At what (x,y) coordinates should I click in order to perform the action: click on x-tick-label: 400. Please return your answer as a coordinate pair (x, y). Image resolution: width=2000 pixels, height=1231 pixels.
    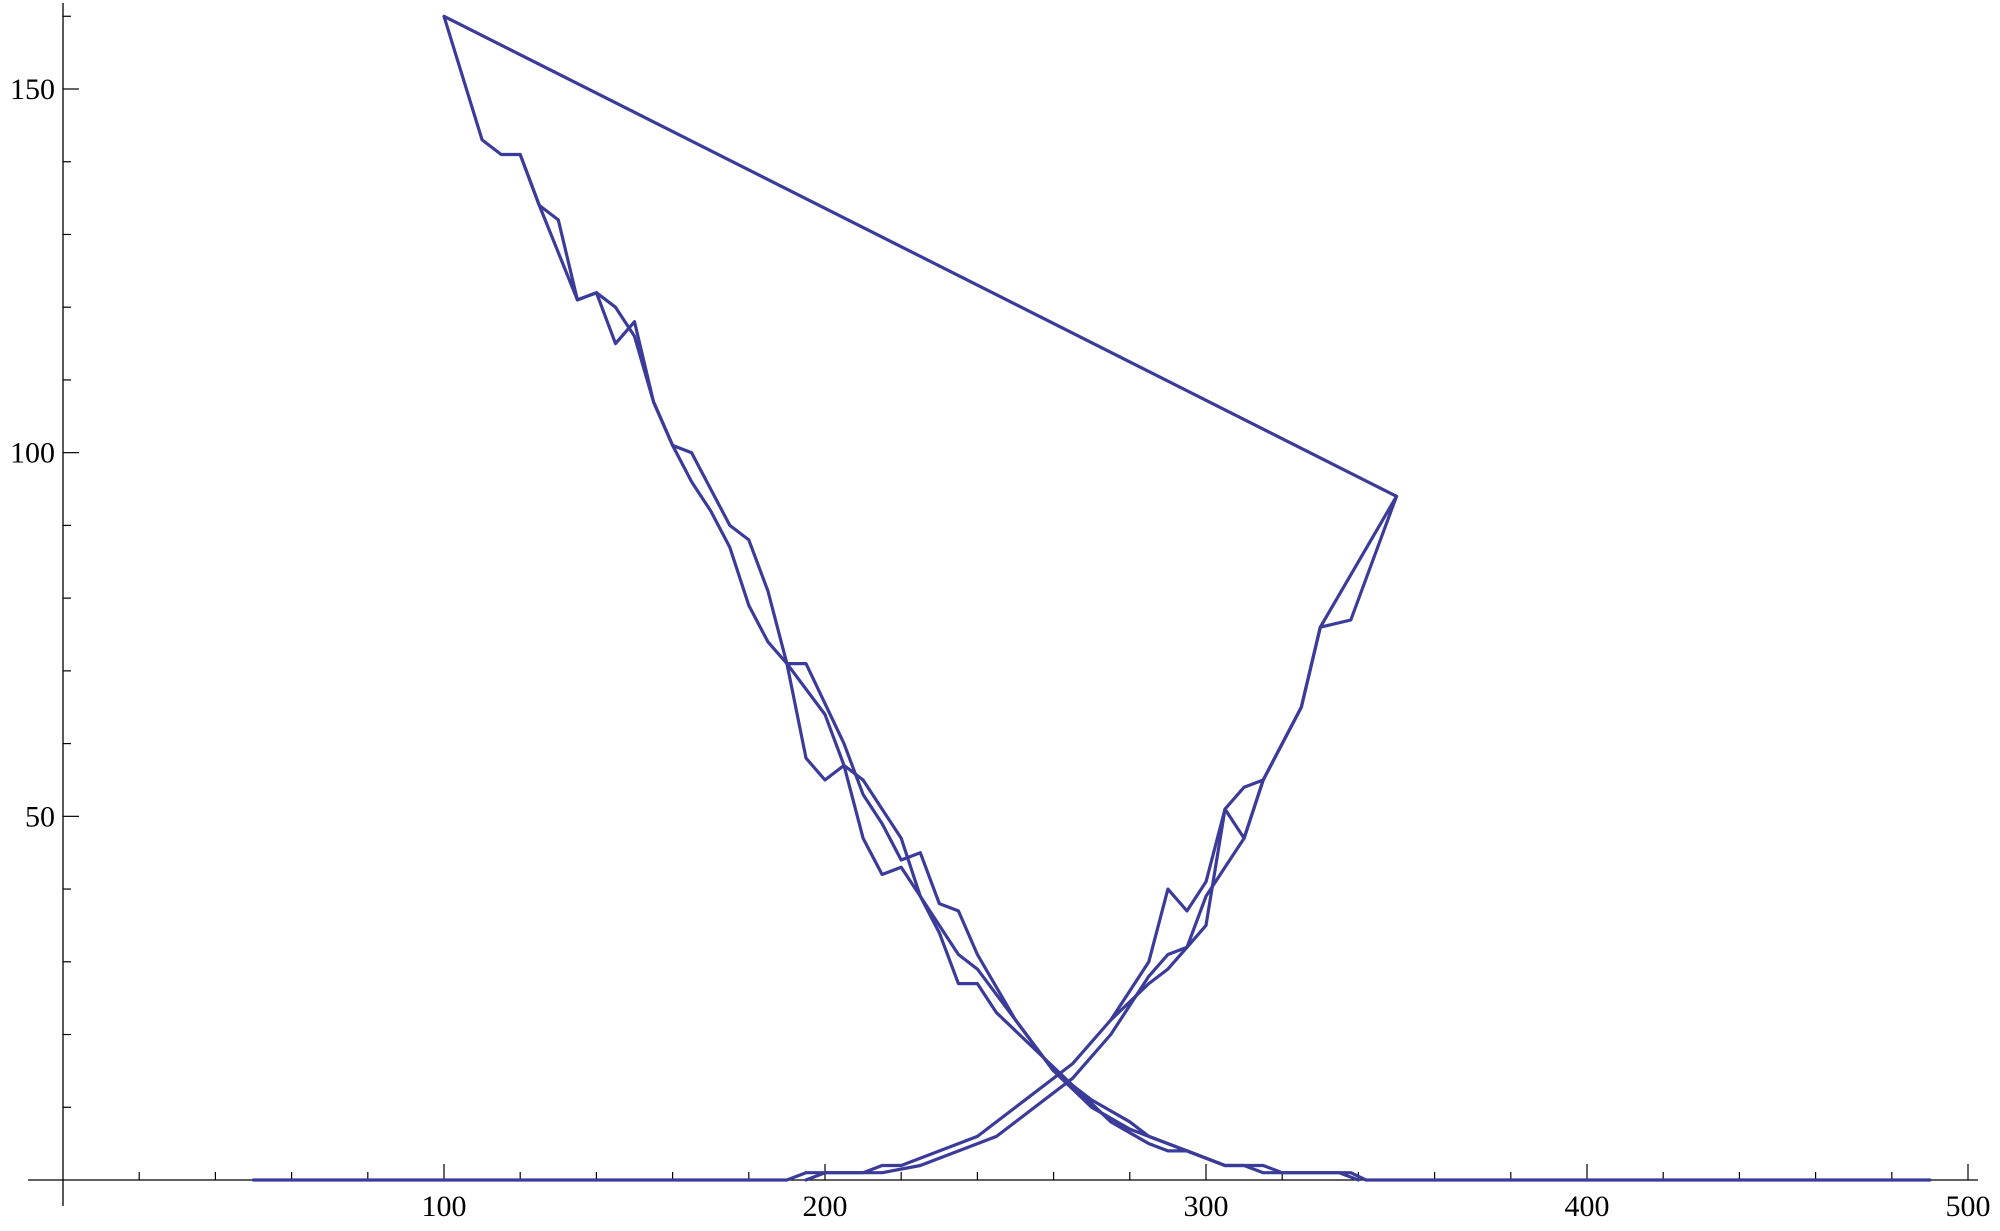
    Looking at the image, I should click on (1587, 1206).